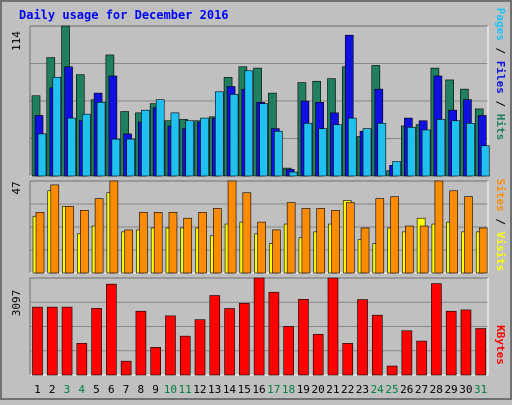  I want to click on day-label: 4, so click(81, 389).